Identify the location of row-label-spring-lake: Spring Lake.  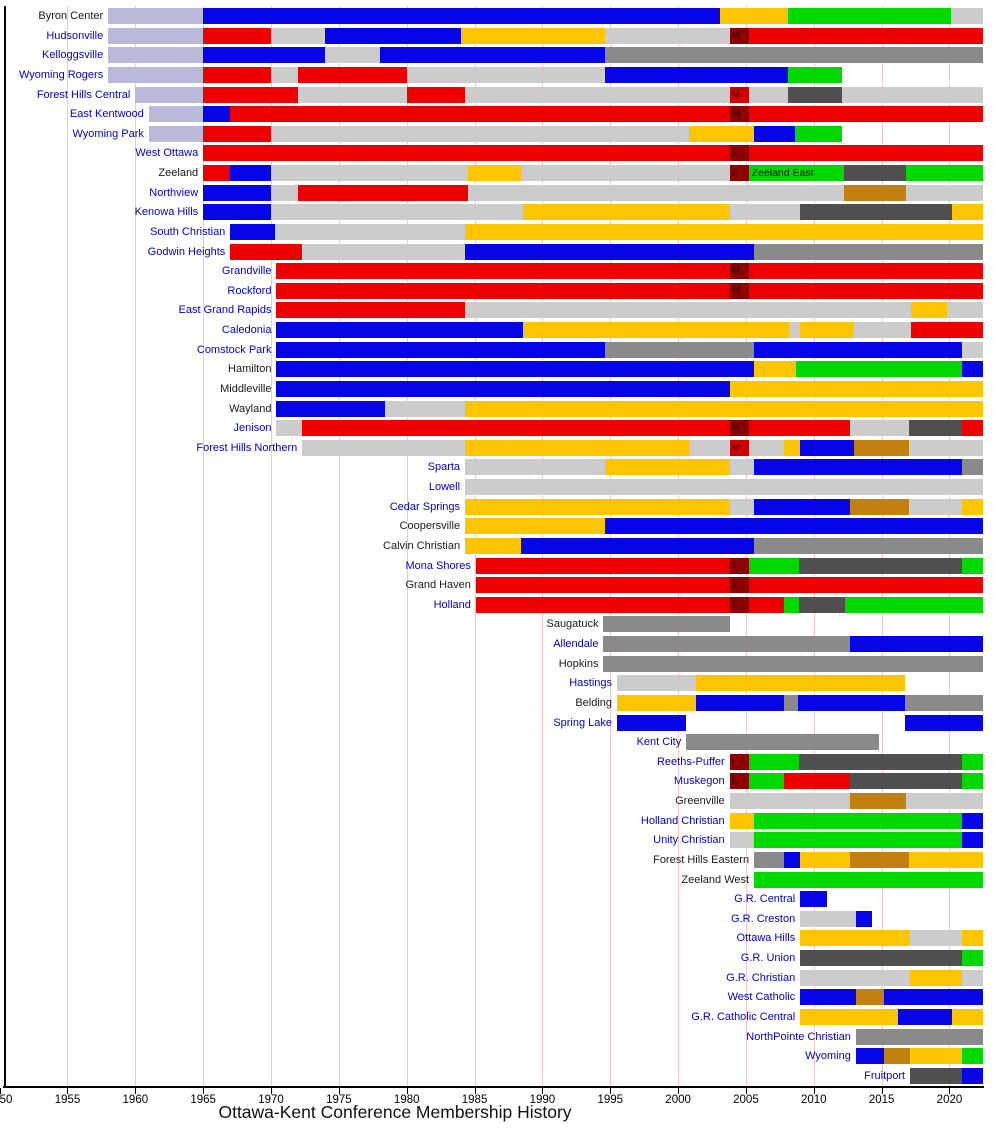
(583, 722).